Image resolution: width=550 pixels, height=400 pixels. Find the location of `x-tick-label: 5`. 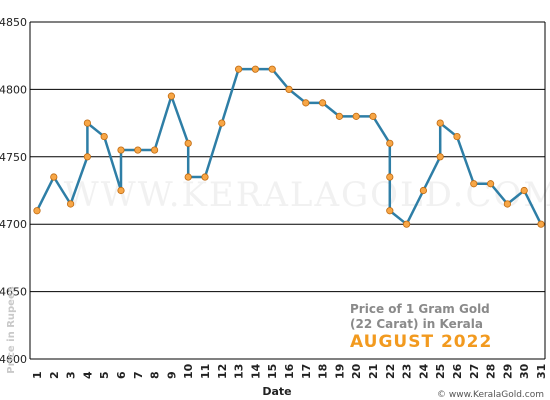

x-tick-label: 5 is located at coordinates (104, 375).